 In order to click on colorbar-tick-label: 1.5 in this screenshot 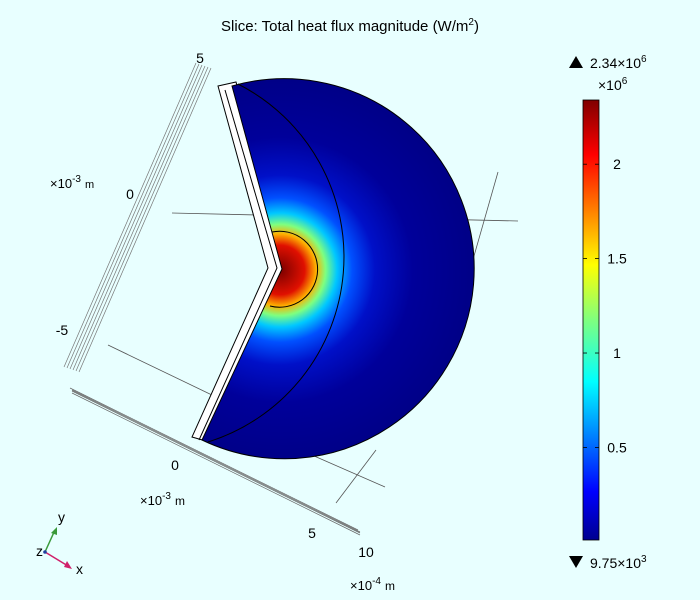, I will do `click(617, 259)`.